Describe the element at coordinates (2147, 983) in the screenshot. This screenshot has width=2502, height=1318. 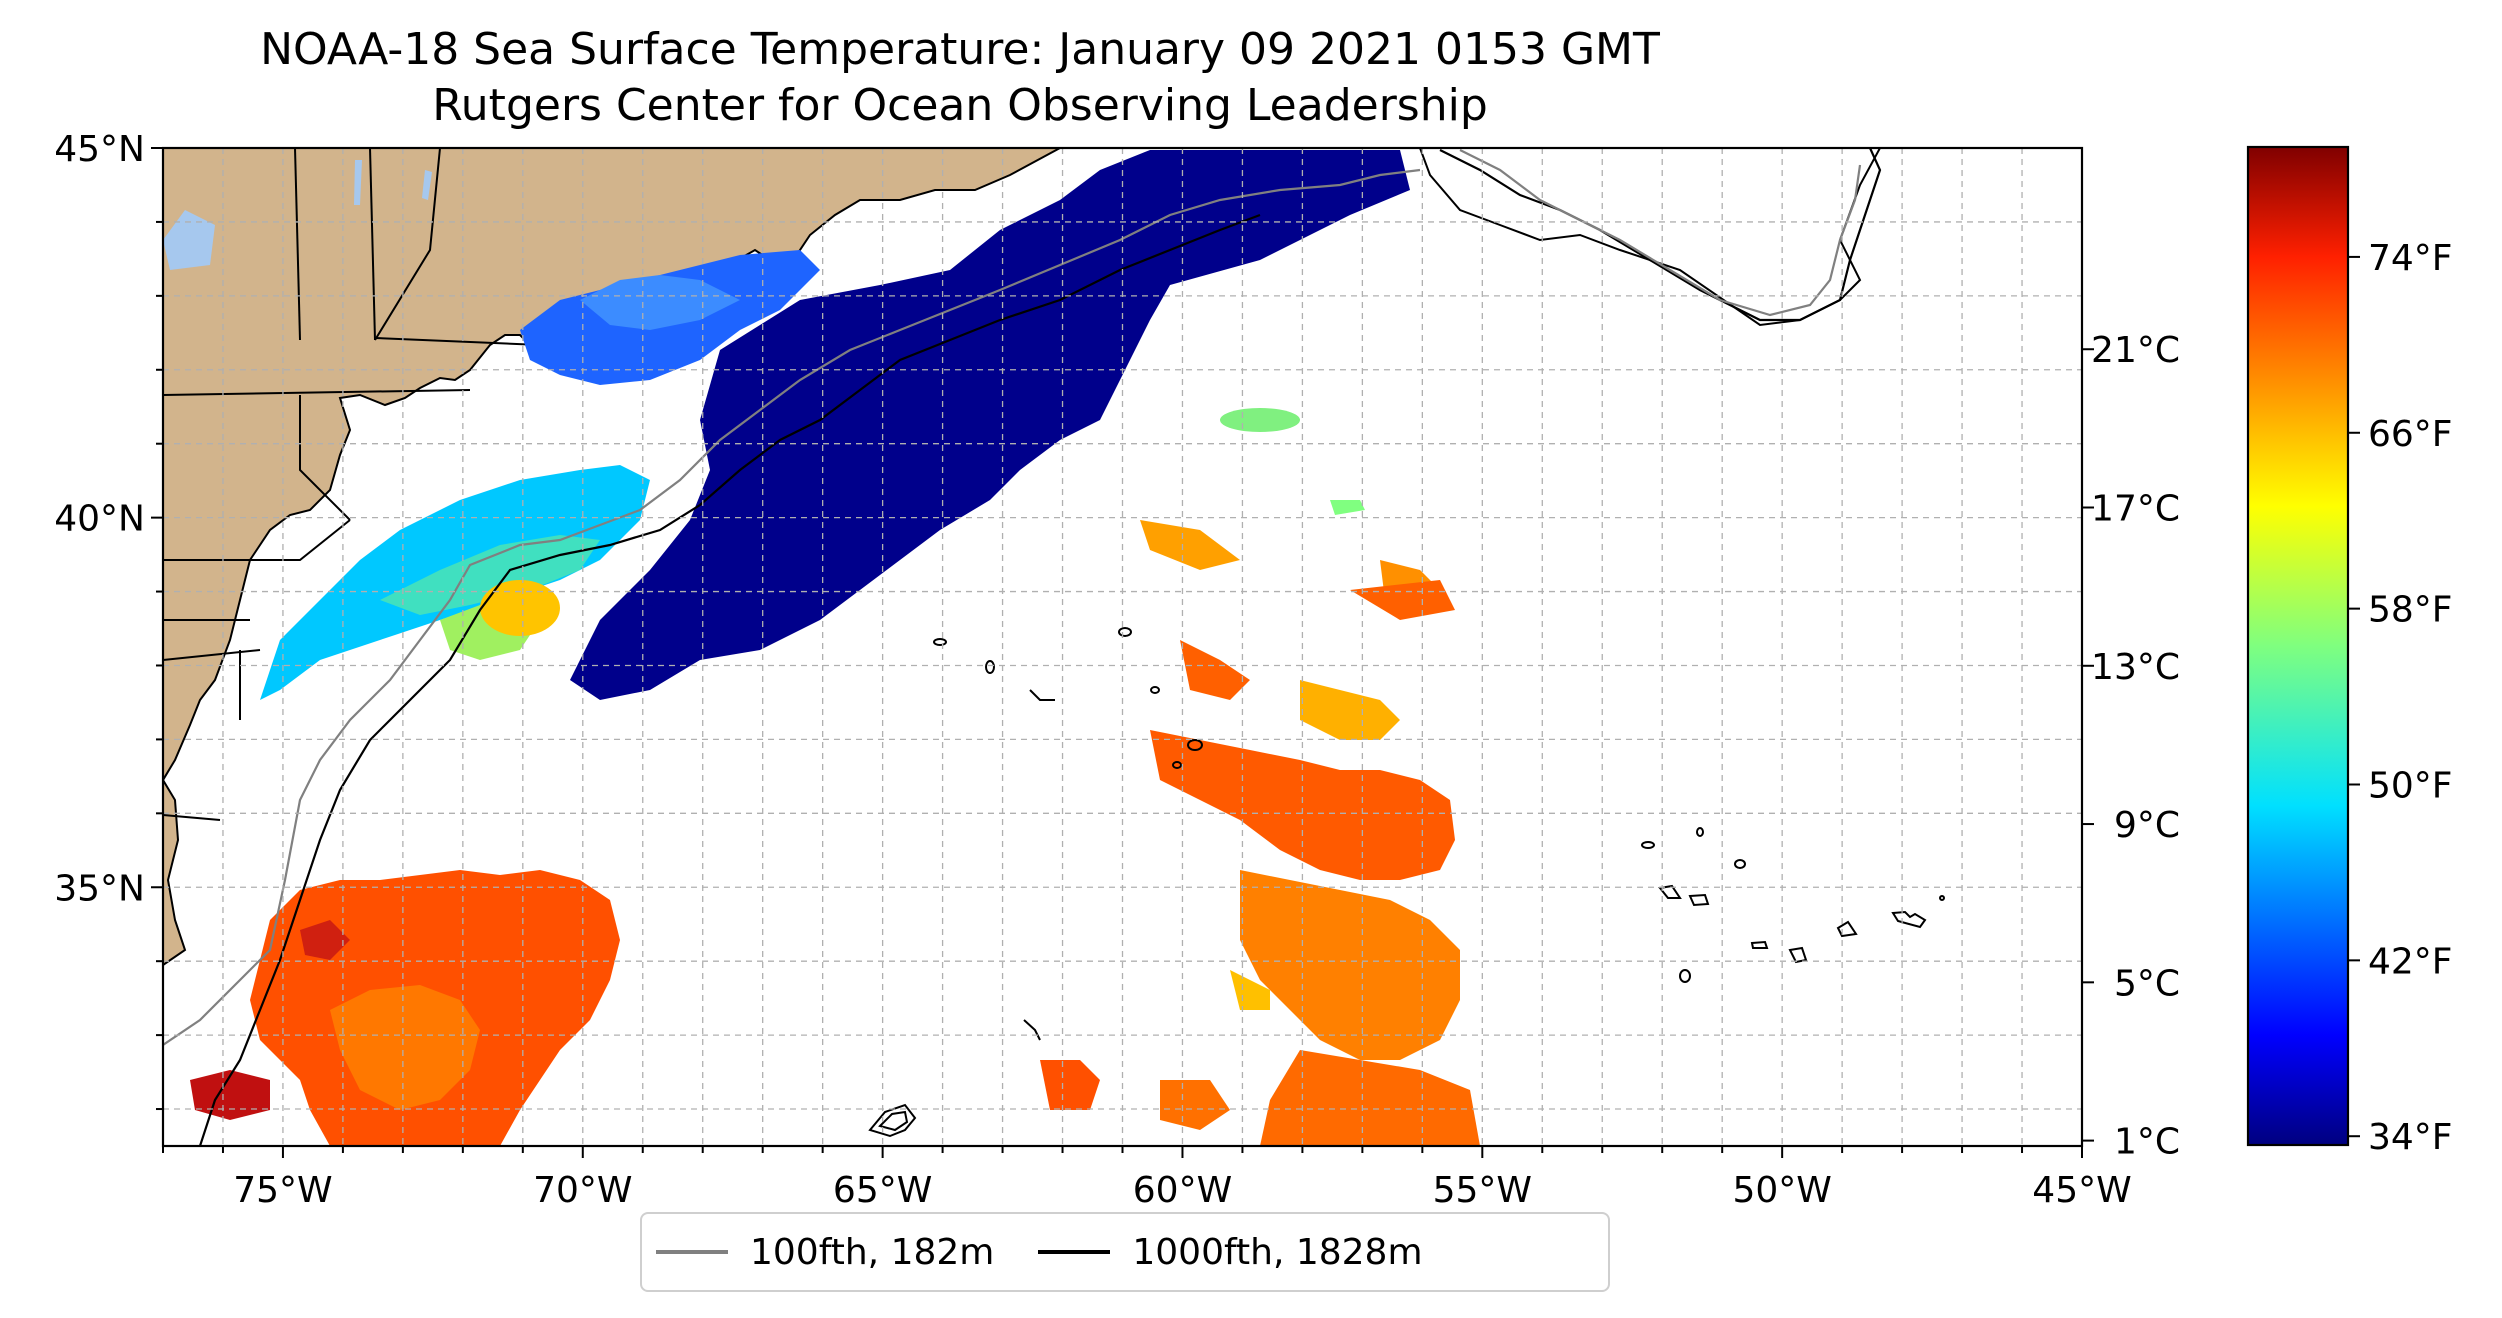
I see `cbar-c-tick-label: 5°C` at that location.